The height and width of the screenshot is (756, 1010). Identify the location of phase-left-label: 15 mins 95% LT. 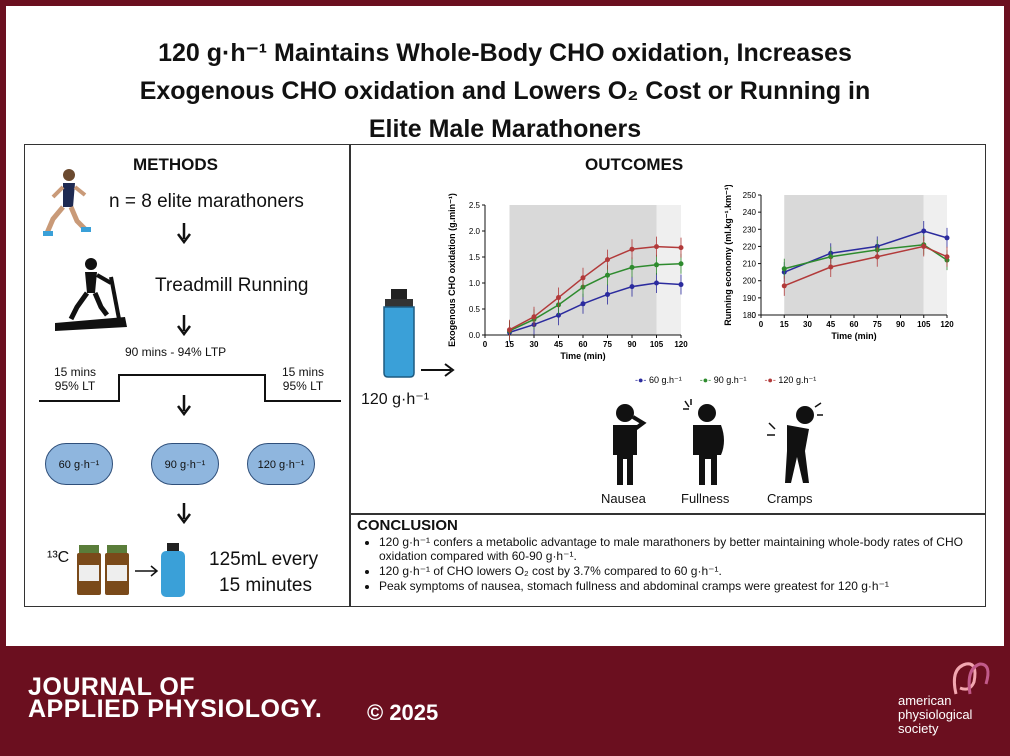
(75, 379).